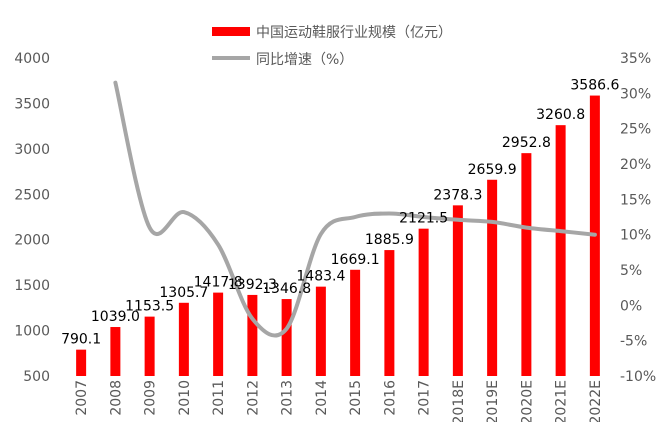 This screenshot has height=426, width=658. What do you see at coordinates (32, 218) in the screenshot?
I see `left-axis: 500 1000 1500 2000 2500 3000 3500 4000` at bounding box center [32, 218].